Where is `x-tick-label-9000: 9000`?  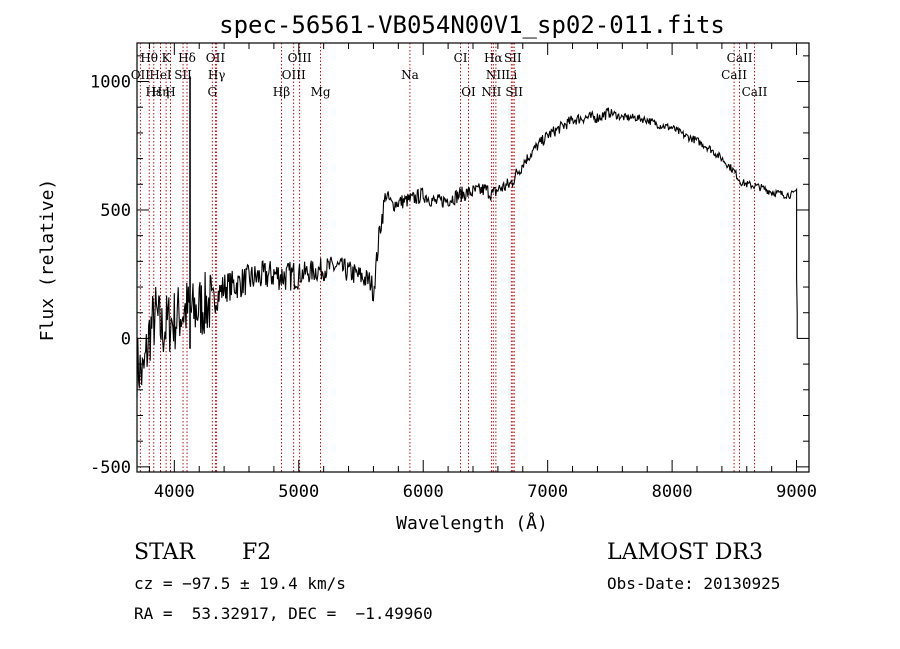 x-tick-label-9000: 9000 is located at coordinates (796, 492).